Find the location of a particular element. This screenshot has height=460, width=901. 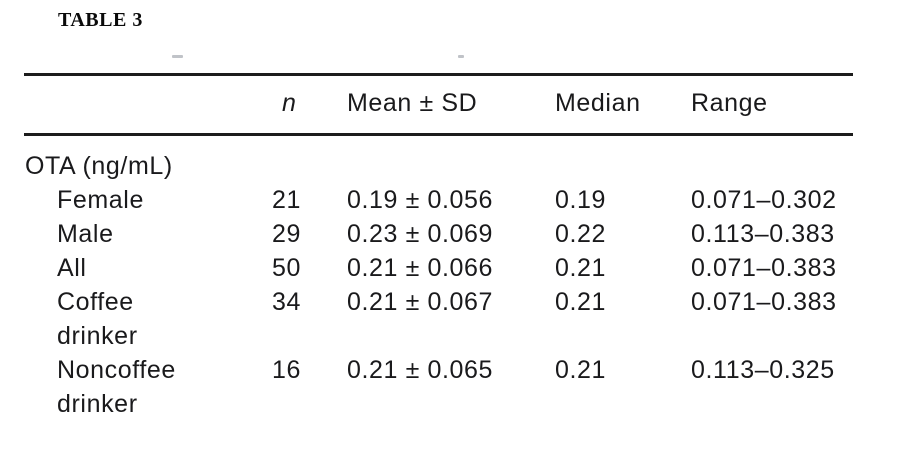

table-header-row: n Mean ± SD Median Range is located at coordinates (438, 104).